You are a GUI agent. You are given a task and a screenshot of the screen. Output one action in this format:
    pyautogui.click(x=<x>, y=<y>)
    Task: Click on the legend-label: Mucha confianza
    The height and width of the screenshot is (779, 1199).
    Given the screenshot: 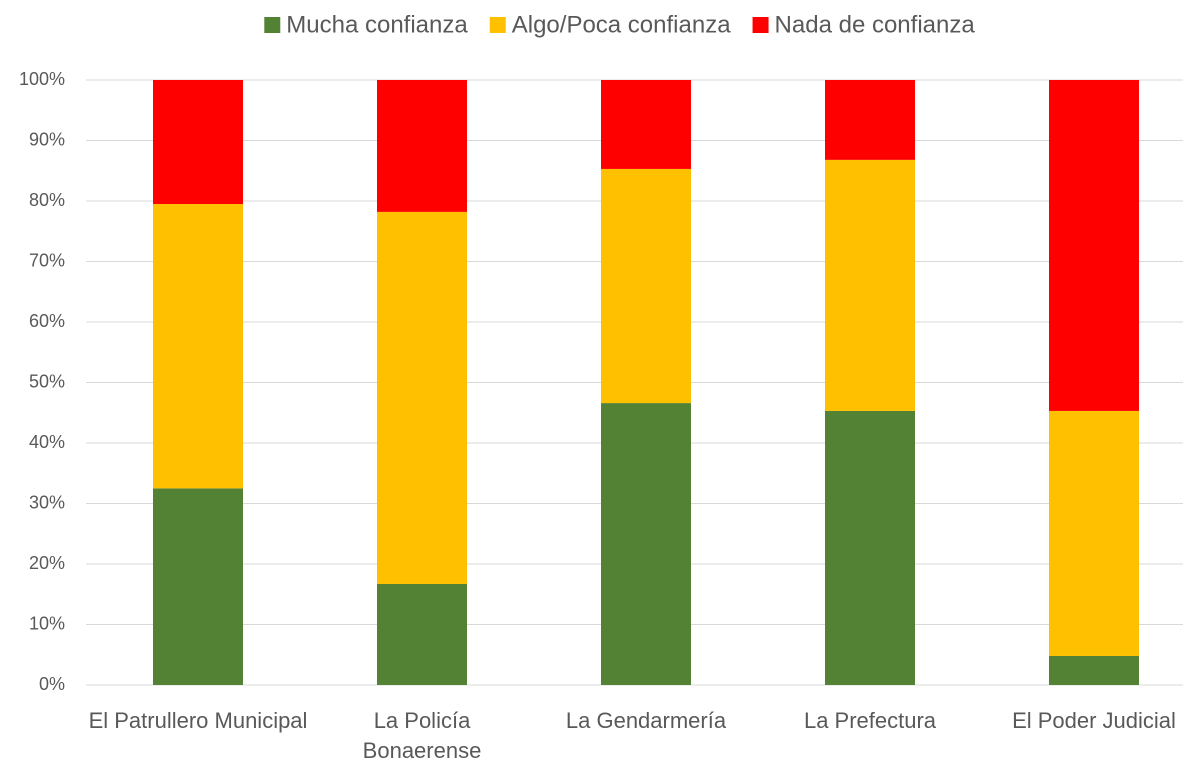 What is the action you would take?
    pyautogui.click(x=377, y=24)
    